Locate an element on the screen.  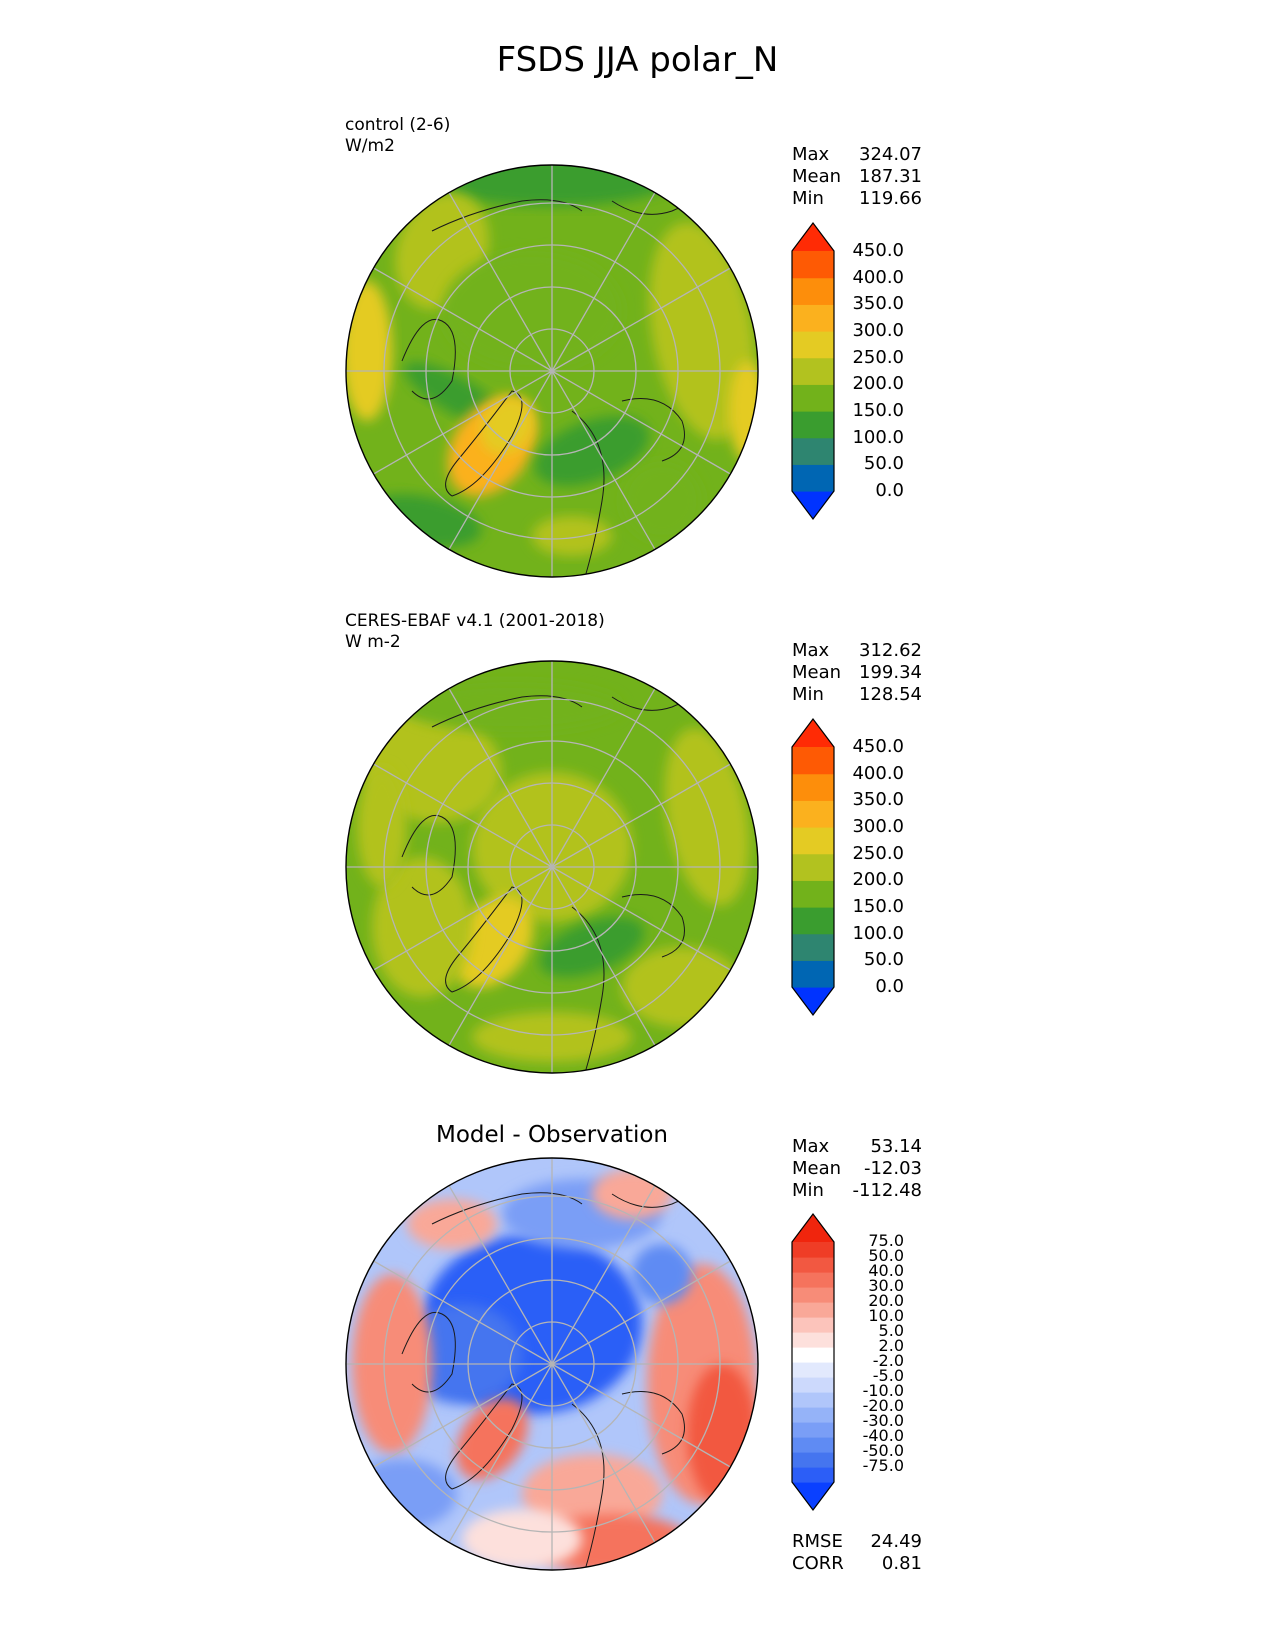
colorbar-tick-label: 100.0 is located at coordinates (878, 933).